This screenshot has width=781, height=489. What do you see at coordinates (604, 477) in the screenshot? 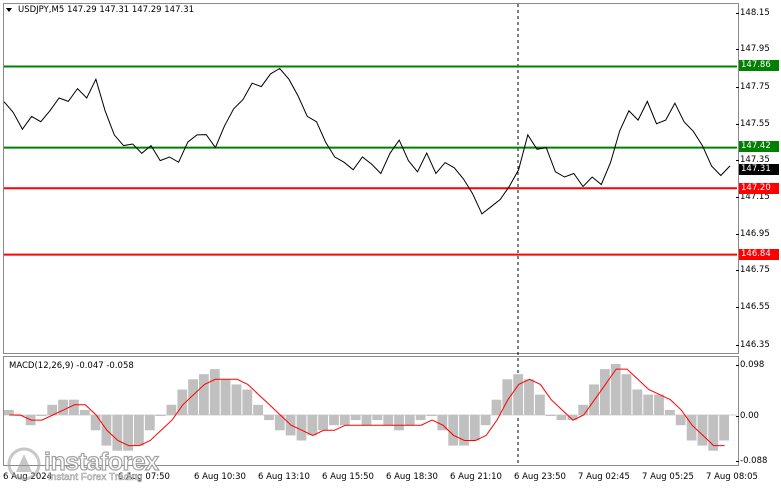
I see `time-axis-label: 7 Aug 02:45` at bounding box center [604, 477].